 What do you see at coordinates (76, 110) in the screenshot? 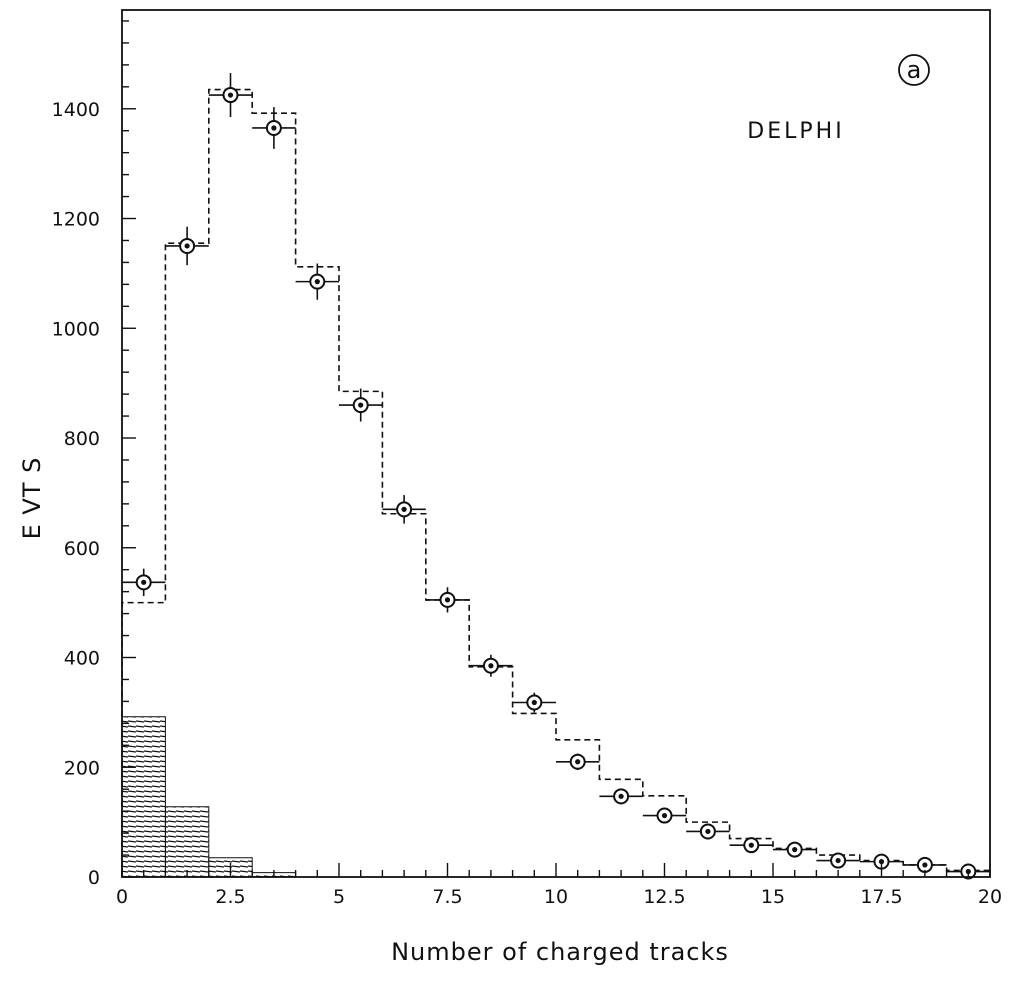
I see `y-tick-label: 1400` at bounding box center [76, 110].